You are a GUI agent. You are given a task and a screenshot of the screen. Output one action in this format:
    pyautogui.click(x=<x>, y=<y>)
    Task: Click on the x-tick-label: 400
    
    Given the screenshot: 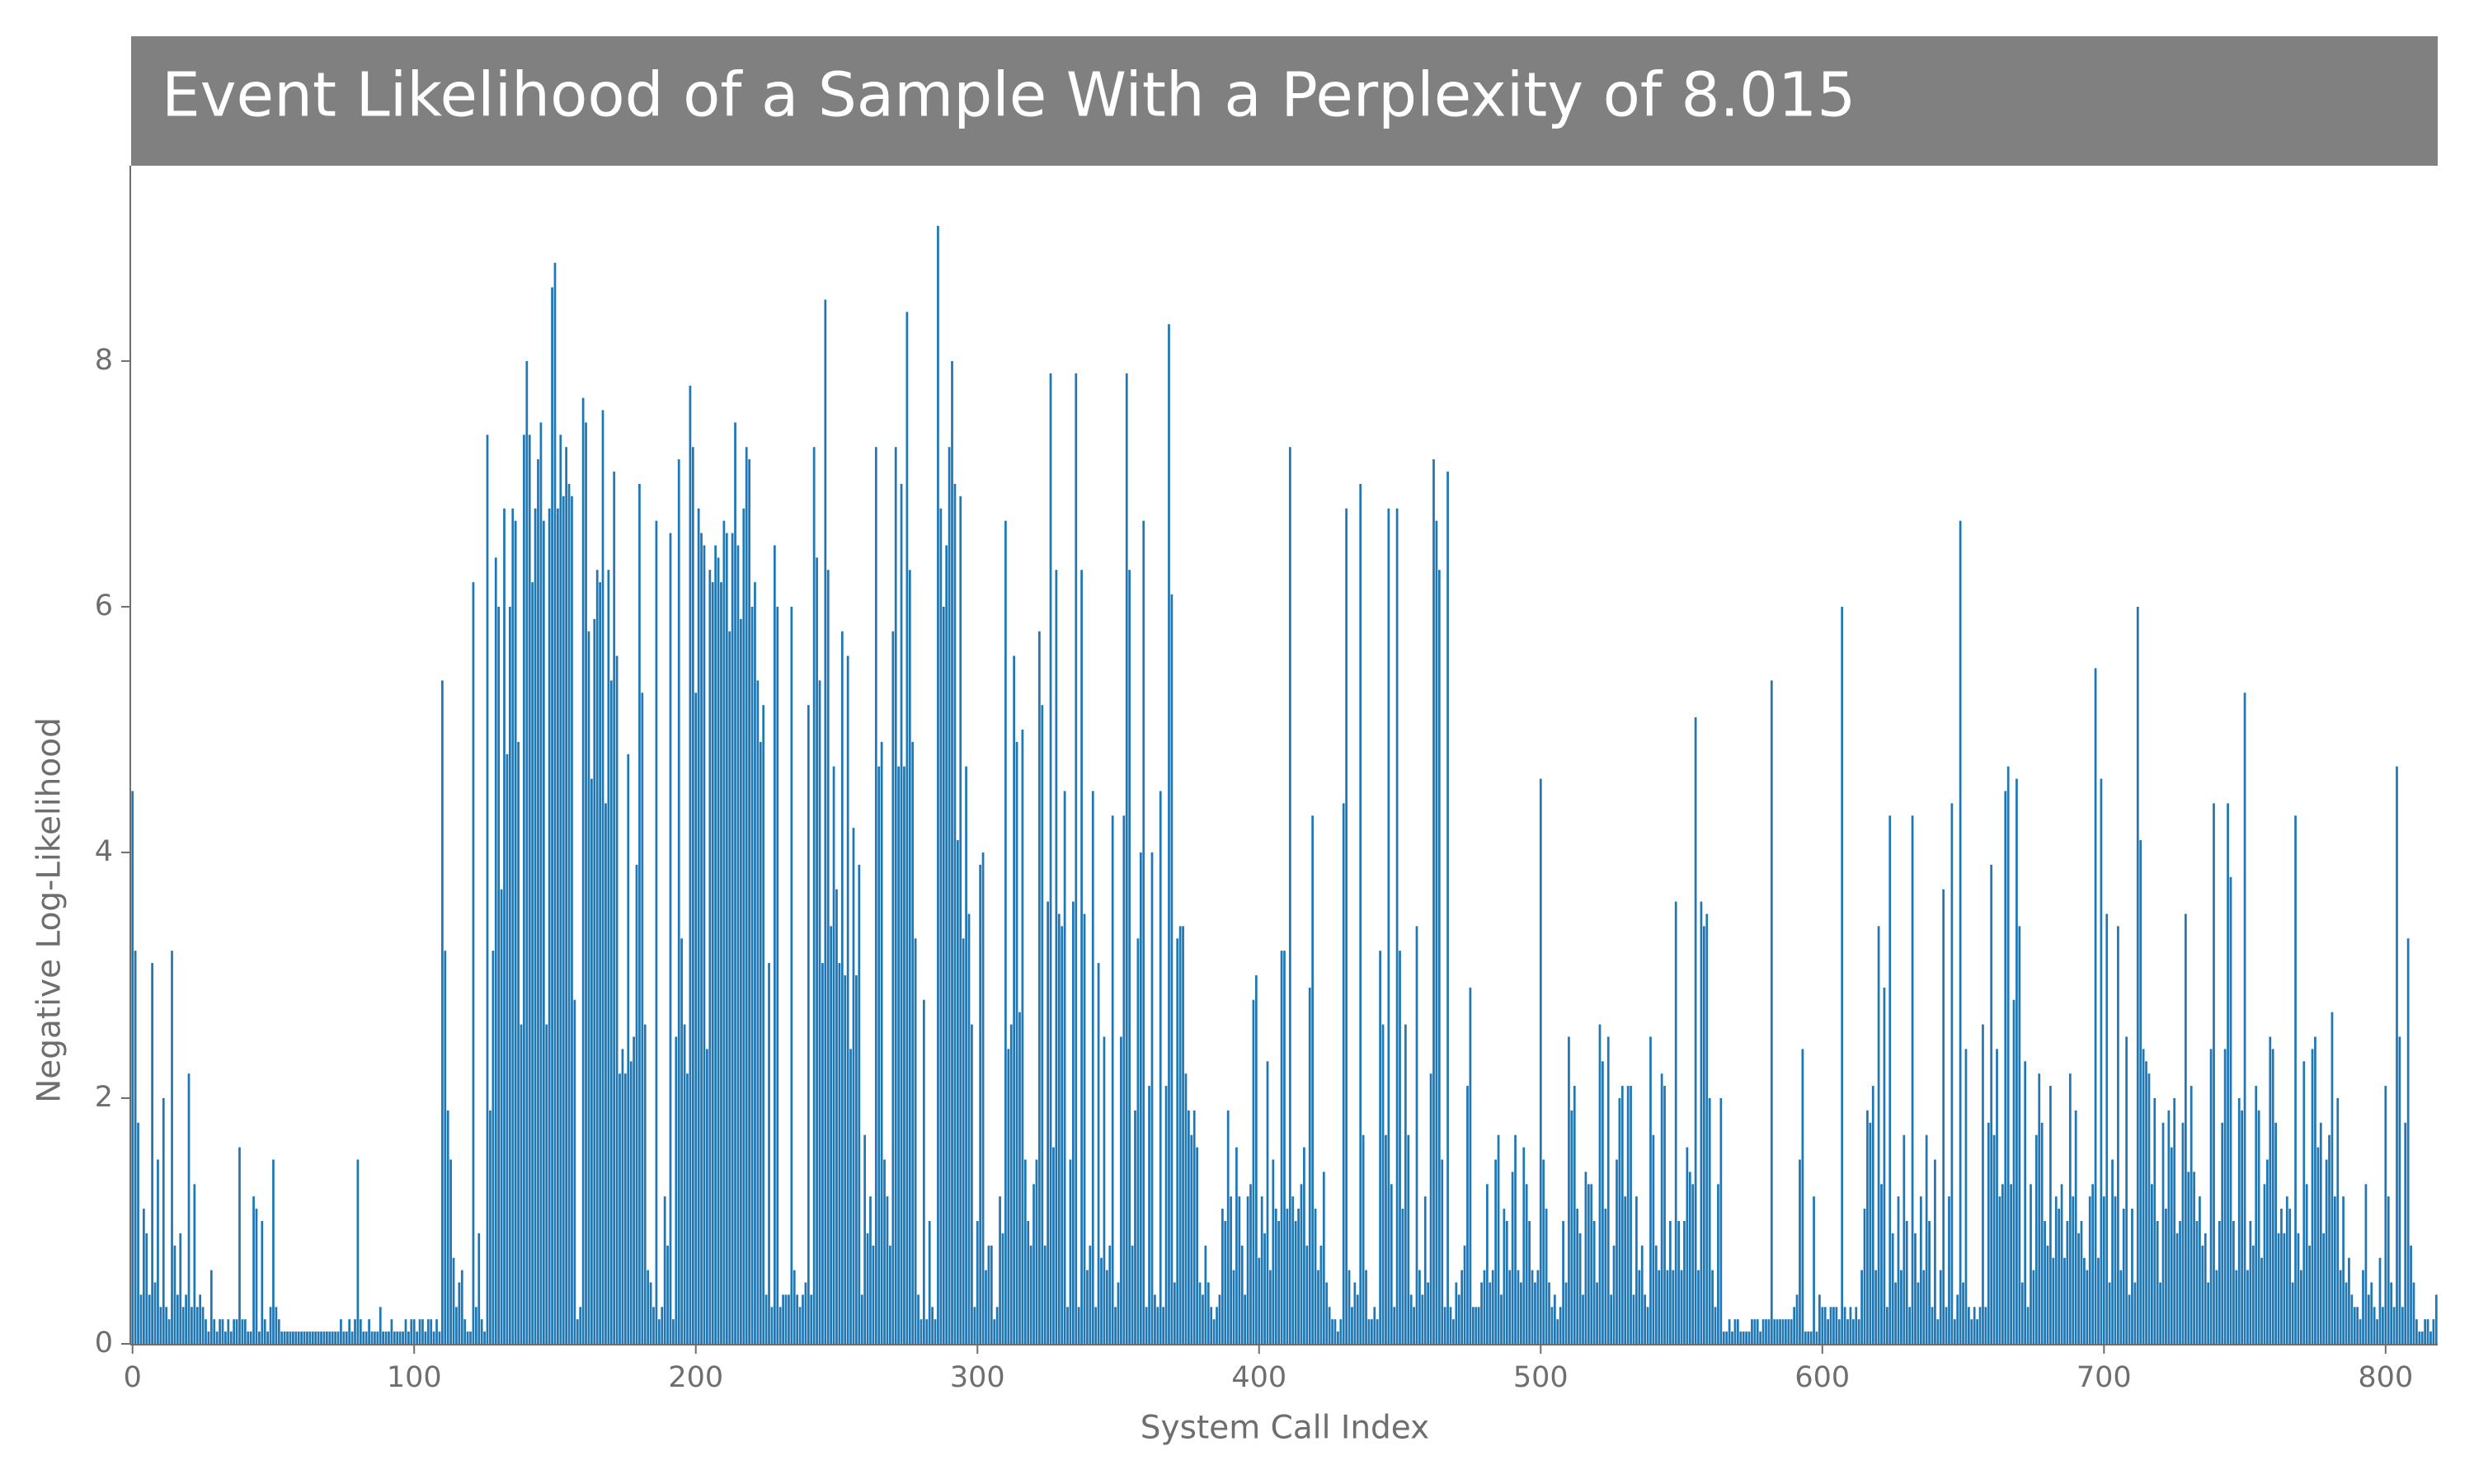 What is the action you would take?
    pyautogui.click(x=1258, y=1377)
    